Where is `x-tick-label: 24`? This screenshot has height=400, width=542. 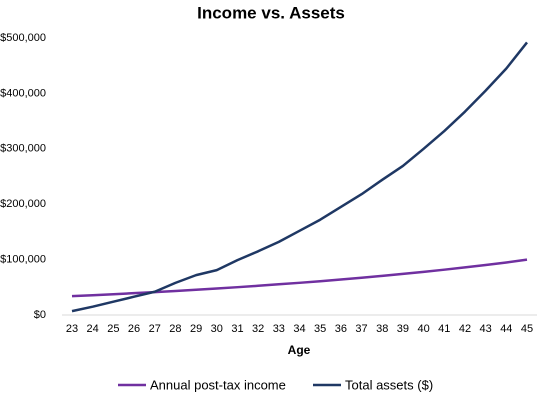 x-tick-label: 24 is located at coordinates (93, 329).